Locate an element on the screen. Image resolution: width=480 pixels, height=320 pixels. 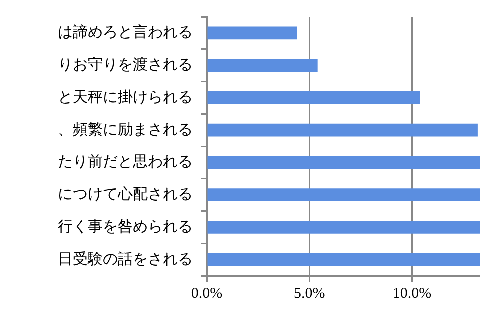
y-tick-label: につけて心配される is located at coordinates (125, 194).